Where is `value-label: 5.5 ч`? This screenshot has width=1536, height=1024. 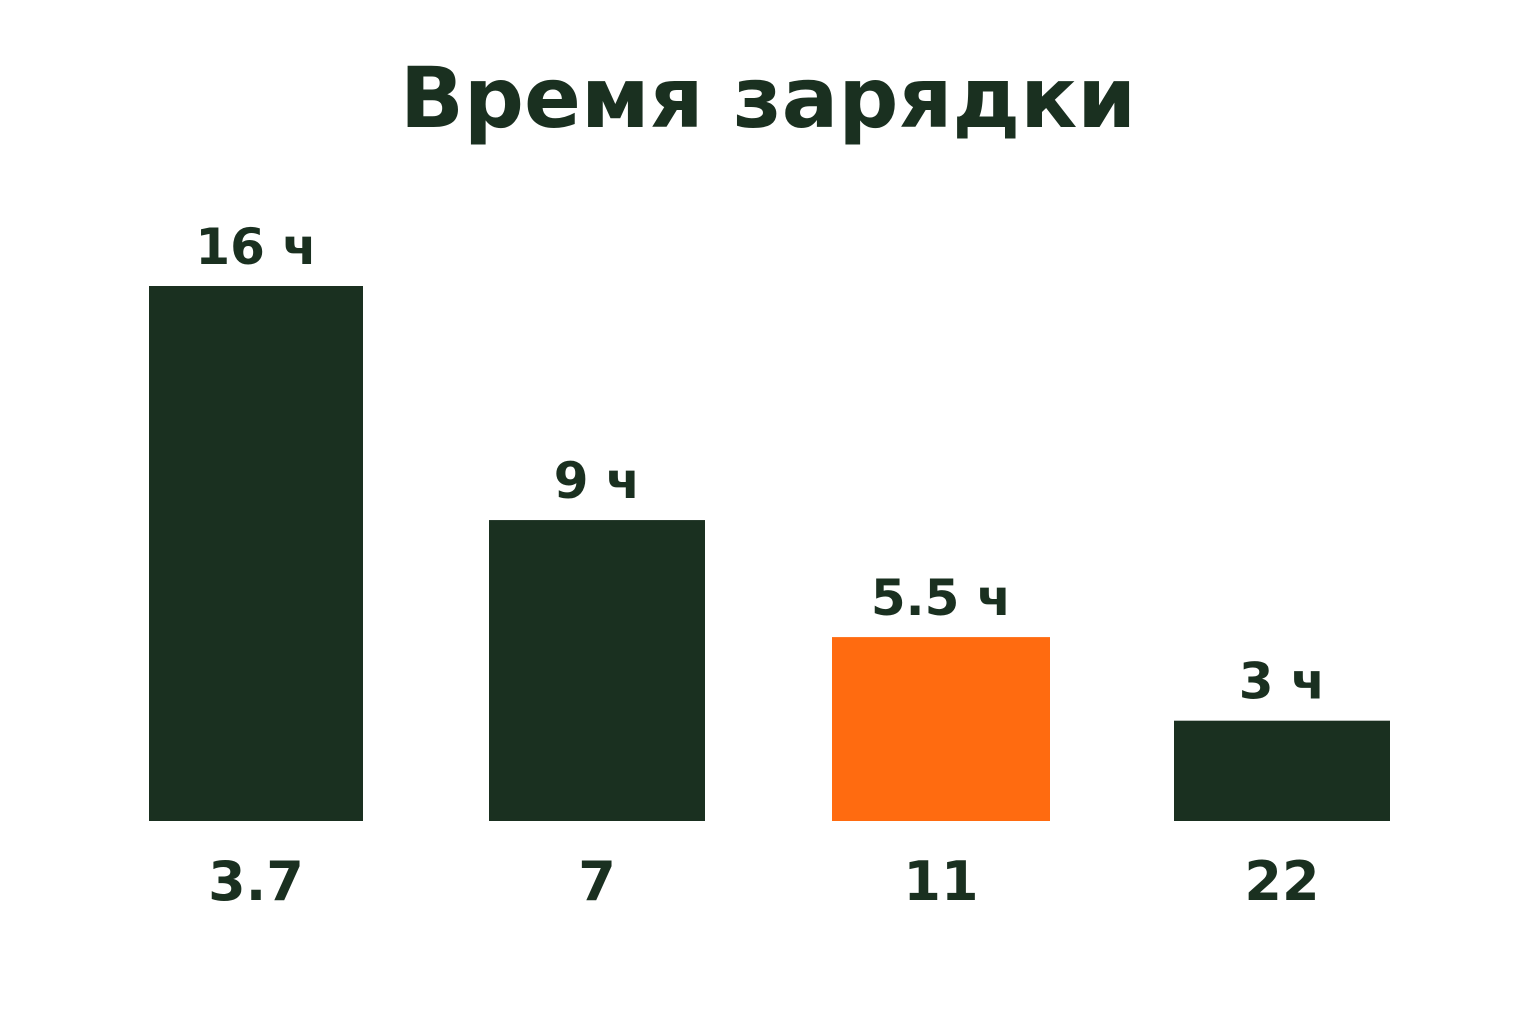 value-label: 5.5 ч is located at coordinates (941, 598).